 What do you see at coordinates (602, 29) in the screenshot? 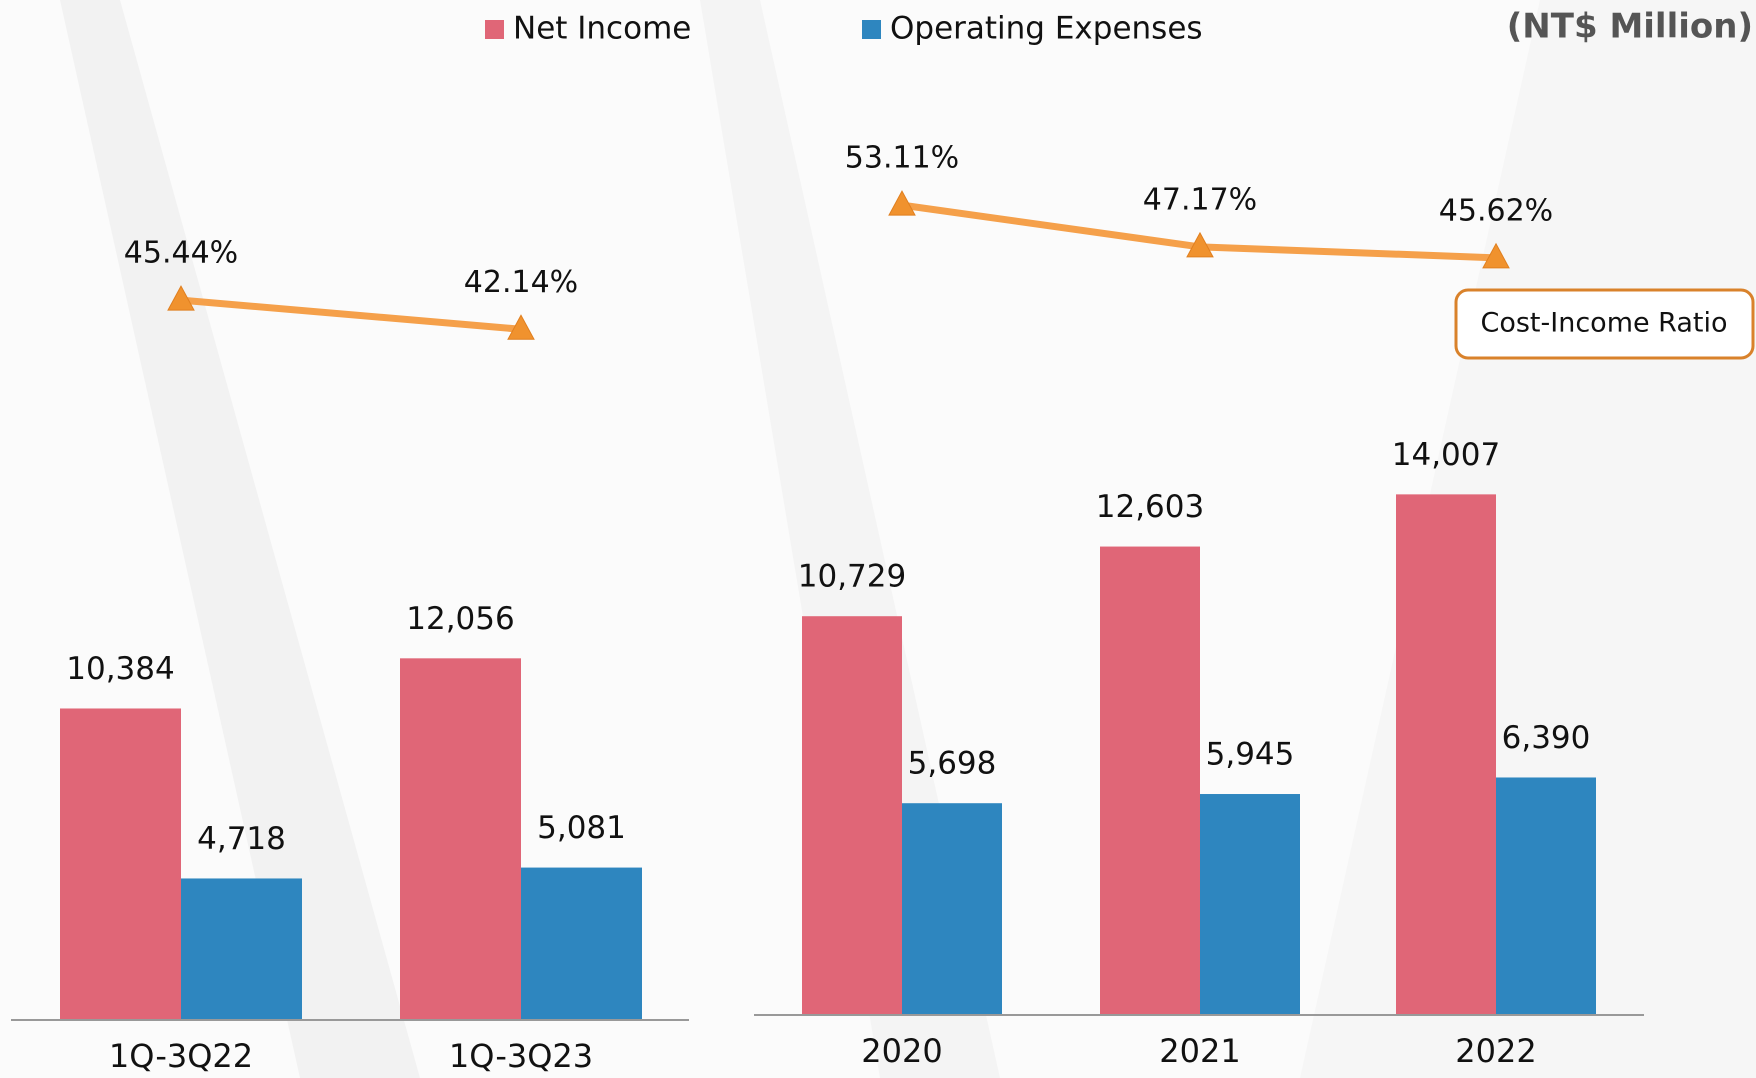
I see `legend-label: Net Income` at bounding box center [602, 29].